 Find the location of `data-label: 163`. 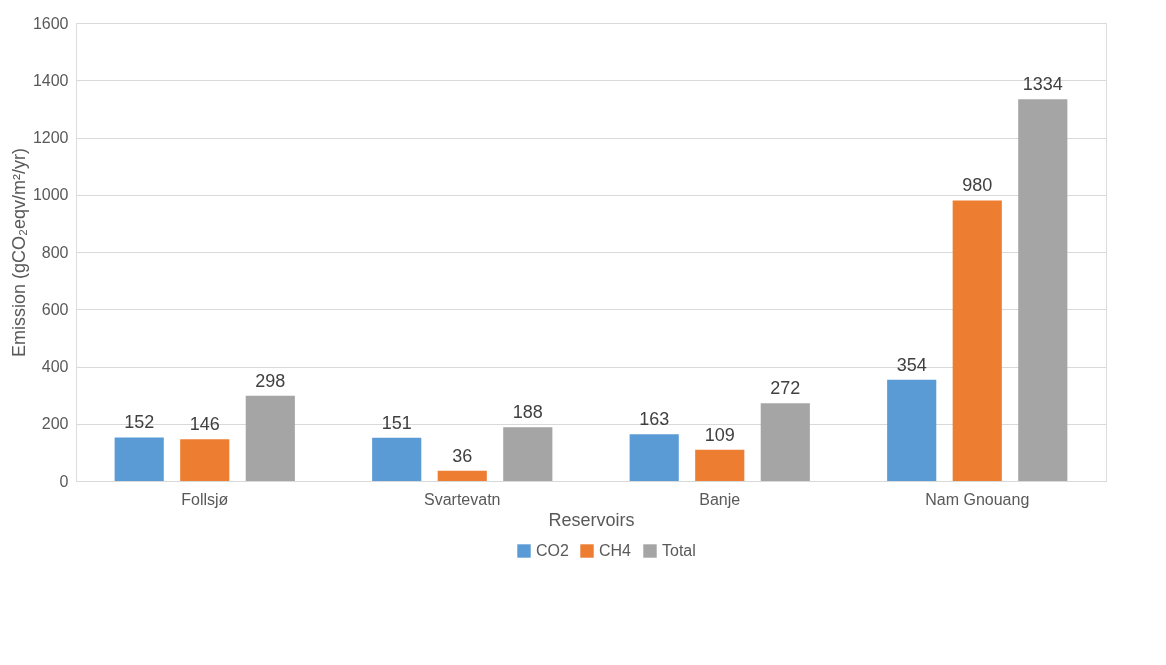

data-label: 163 is located at coordinates (654, 419).